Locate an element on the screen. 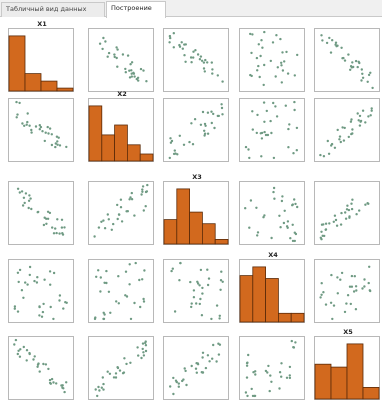 This screenshot has height=401, width=382. scatter-x4-x2 is located at coordinates (121, 291).